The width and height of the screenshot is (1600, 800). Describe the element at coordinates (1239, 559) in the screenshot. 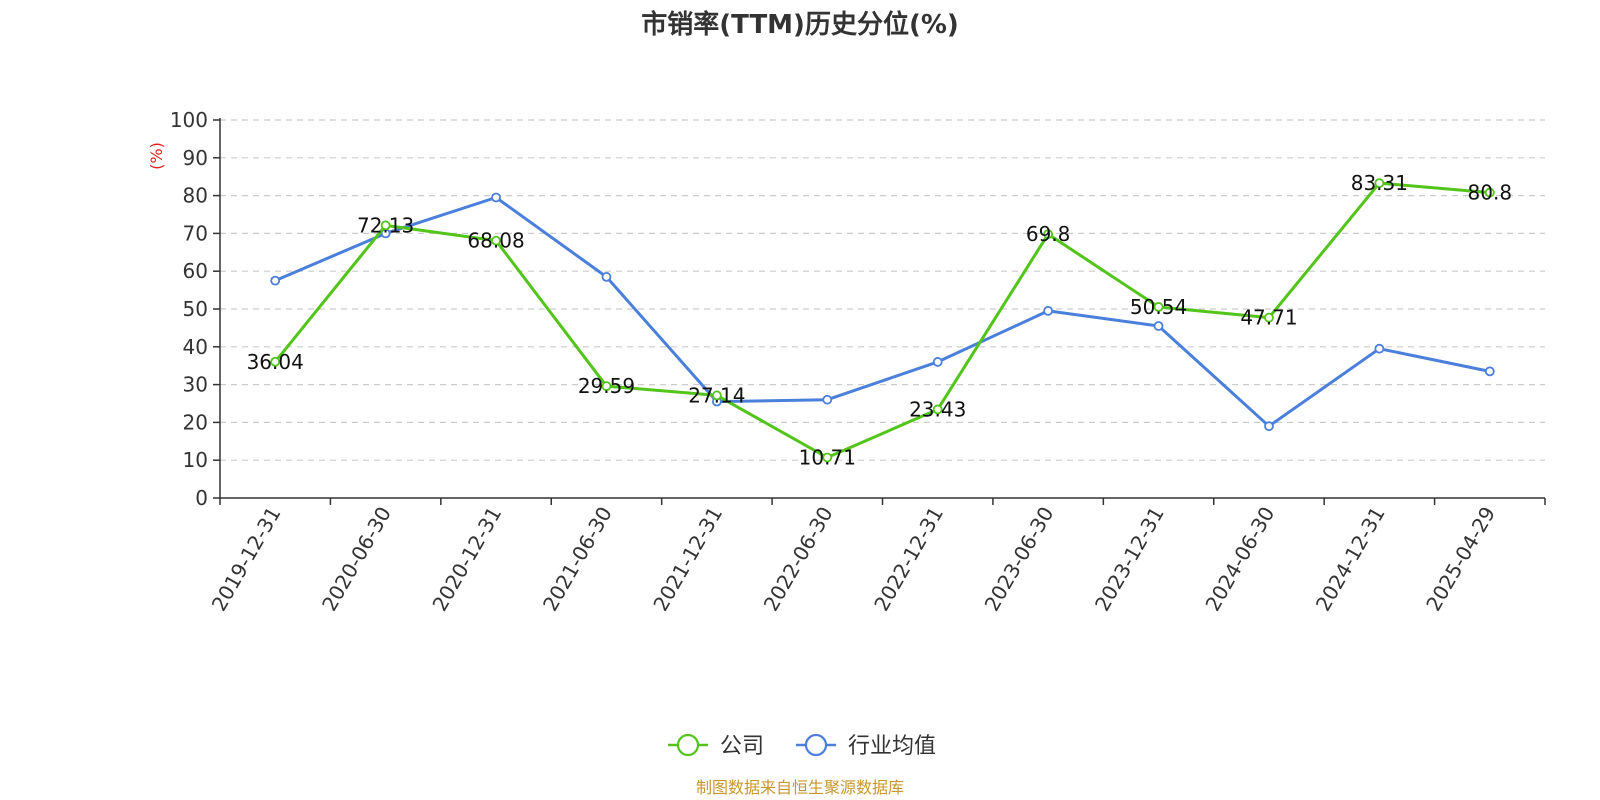

I see `x-tick-label: 2024-06-30` at that location.